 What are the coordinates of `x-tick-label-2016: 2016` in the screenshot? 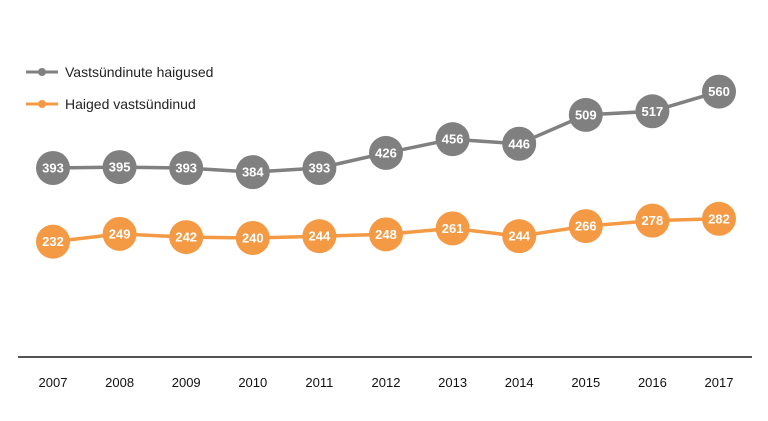 It's located at (652, 382).